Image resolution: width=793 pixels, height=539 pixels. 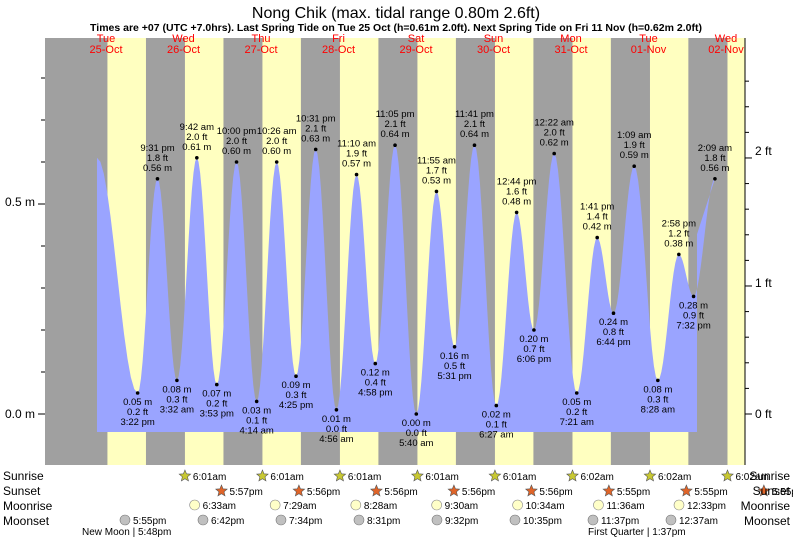 What do you see at coordinates (634, 135) in the screenshot?
I see `extreme-label: 1:09 am` at bounding box center [634, 135].